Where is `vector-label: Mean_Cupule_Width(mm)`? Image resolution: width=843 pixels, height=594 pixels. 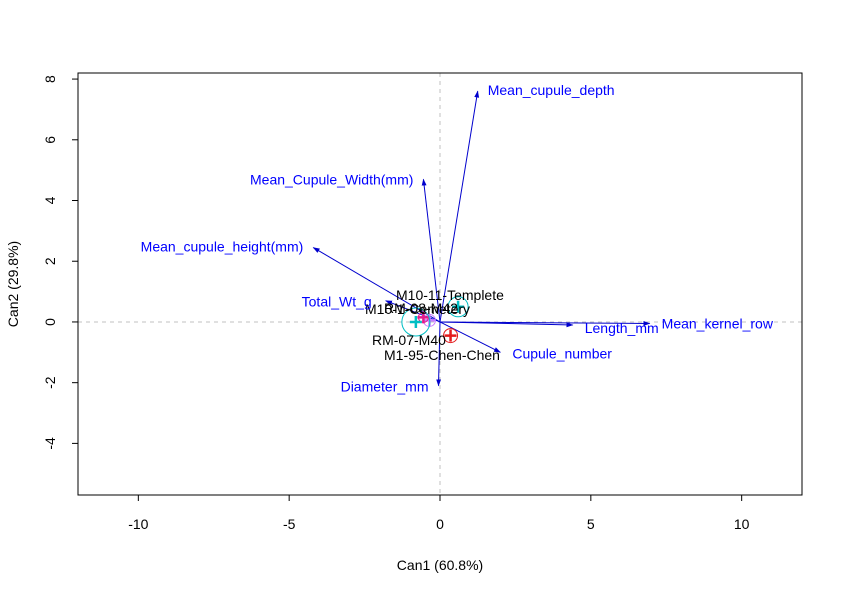
vector-label: Mean_Cupule_Width(mm) is located at coordinates (331, 179).